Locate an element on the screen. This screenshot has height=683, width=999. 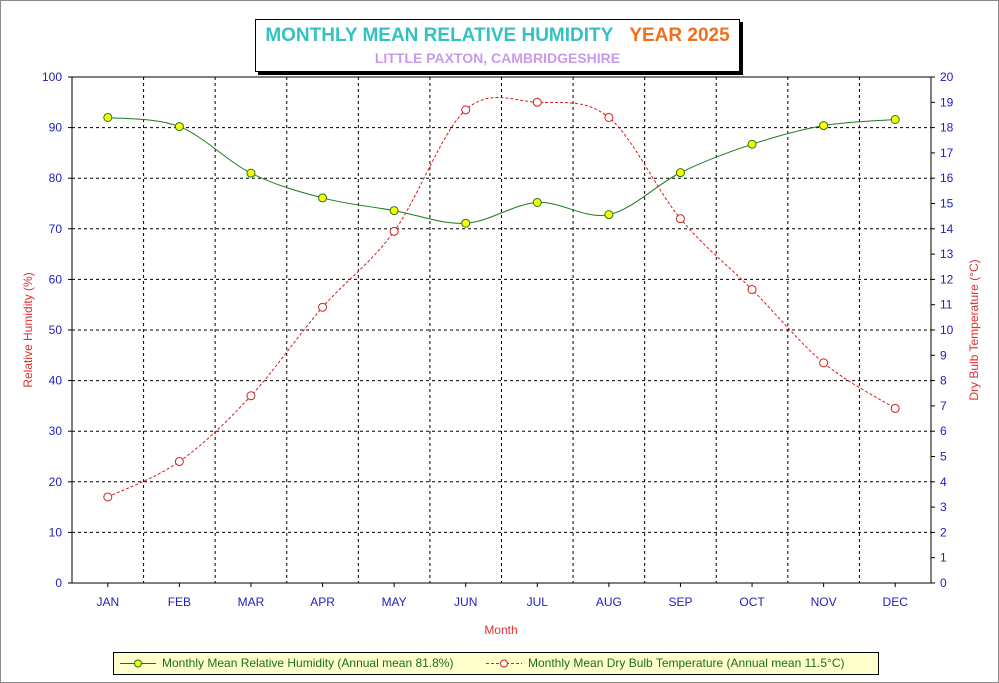
x-tick-label: AUG is located at coordinates (609, 602).